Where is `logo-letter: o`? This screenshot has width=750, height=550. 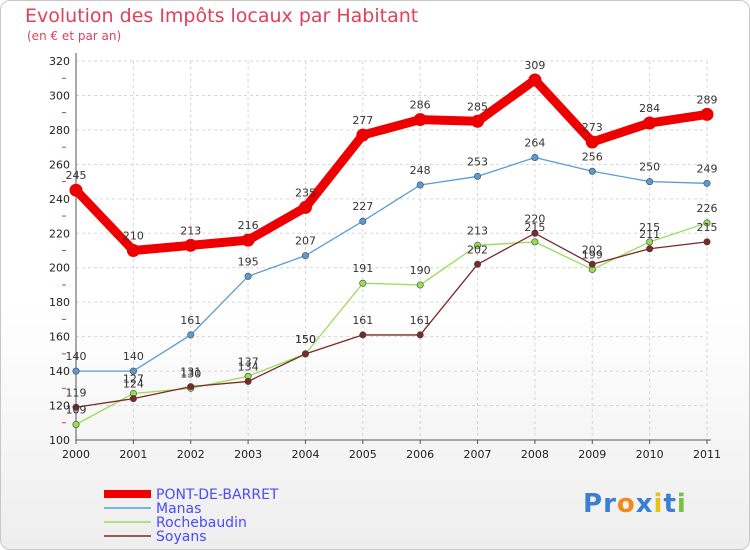
logo-letter: o is located at coordinates (626, 504).